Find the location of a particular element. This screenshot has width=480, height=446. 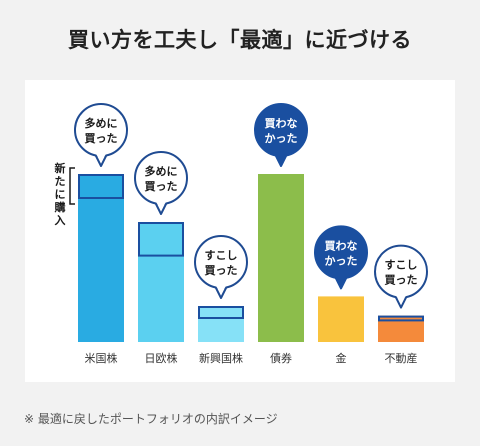

callout-text-2-line1: 多めに is located at coordinates (161, 171).